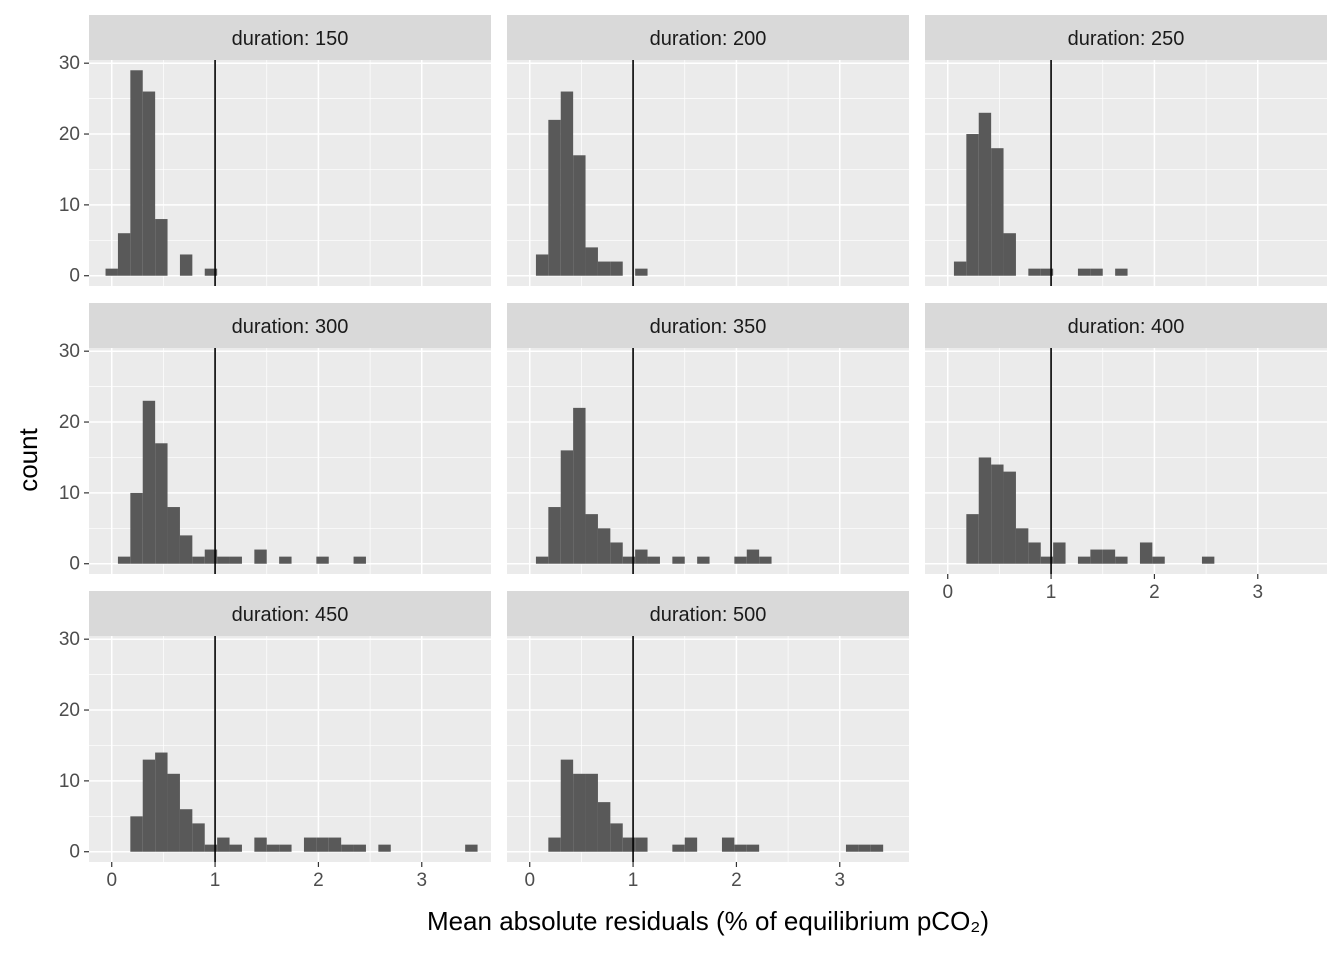 This screenshot has height=960, width=1344. I want to click on y-tick-label: 0, so click(74, 276).